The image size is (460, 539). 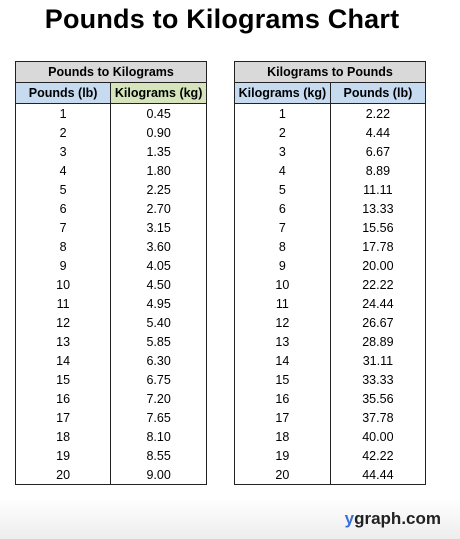 I want to click on table-row: 19 8.55, so click(x=110, y=455).